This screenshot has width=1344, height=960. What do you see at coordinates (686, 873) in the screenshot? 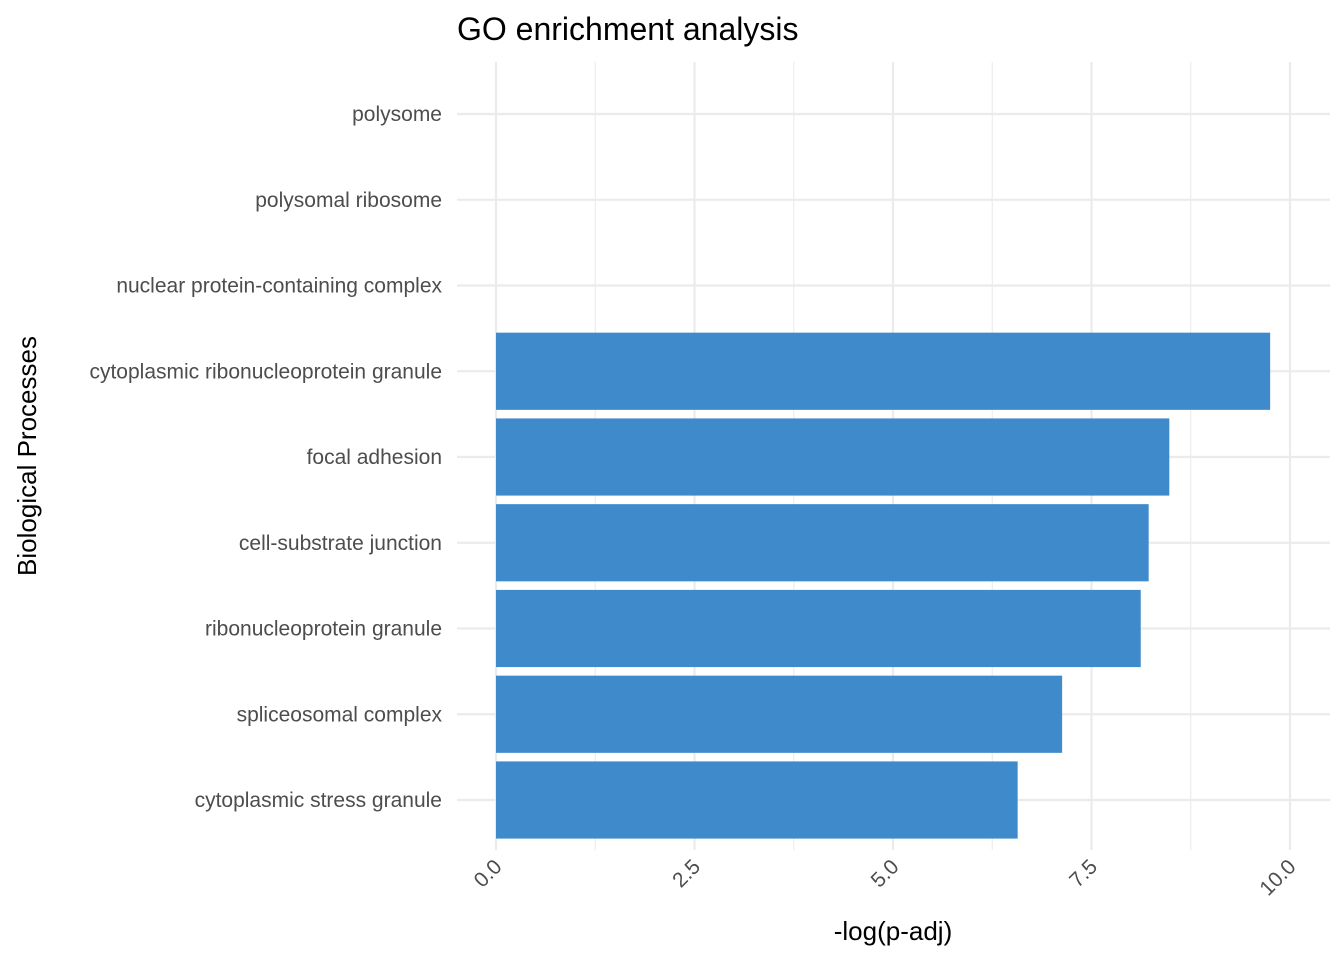
I see `x-tick-label: 2.5` at bounding box center [686, 873].